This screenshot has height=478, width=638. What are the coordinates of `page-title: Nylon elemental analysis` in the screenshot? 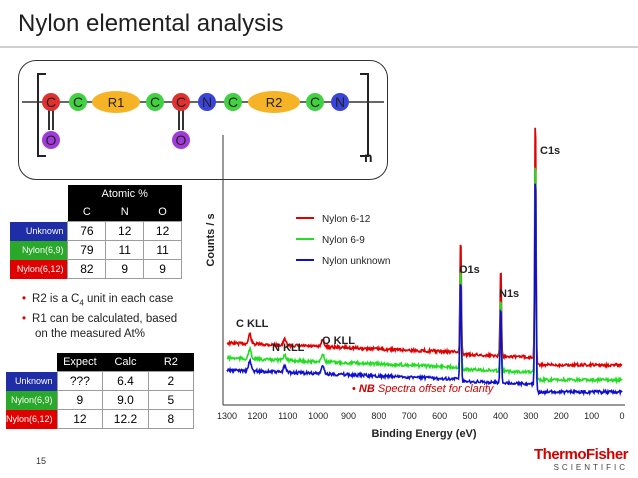 It's located at (151, 23).